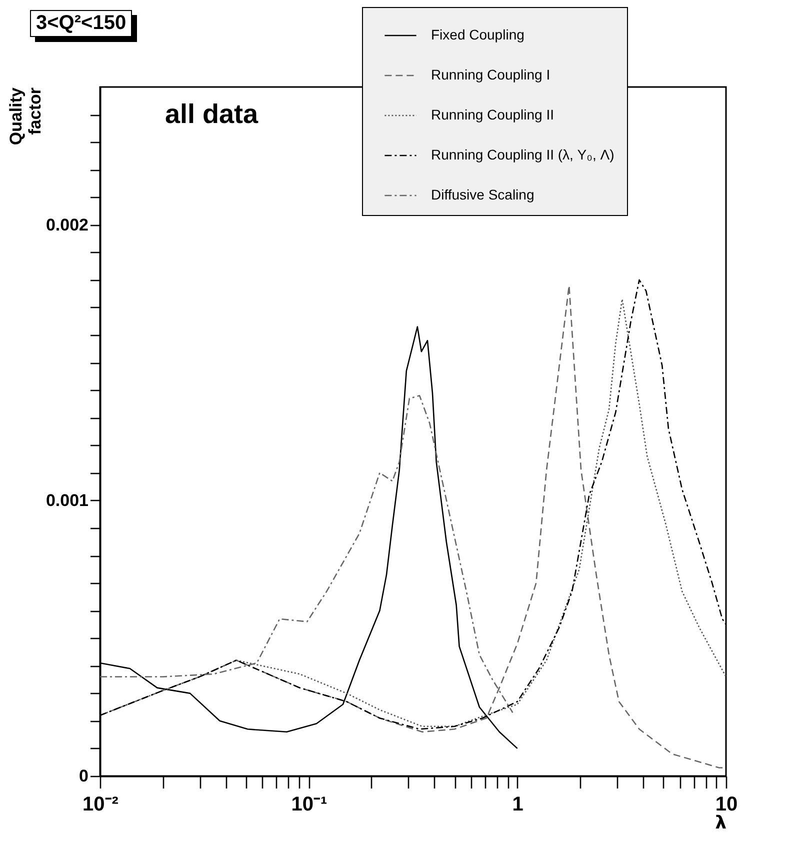 Image resolution: width=801 pixels, height=842 pixels. I want to click on y-tick-label: 0, so click(83, 776).